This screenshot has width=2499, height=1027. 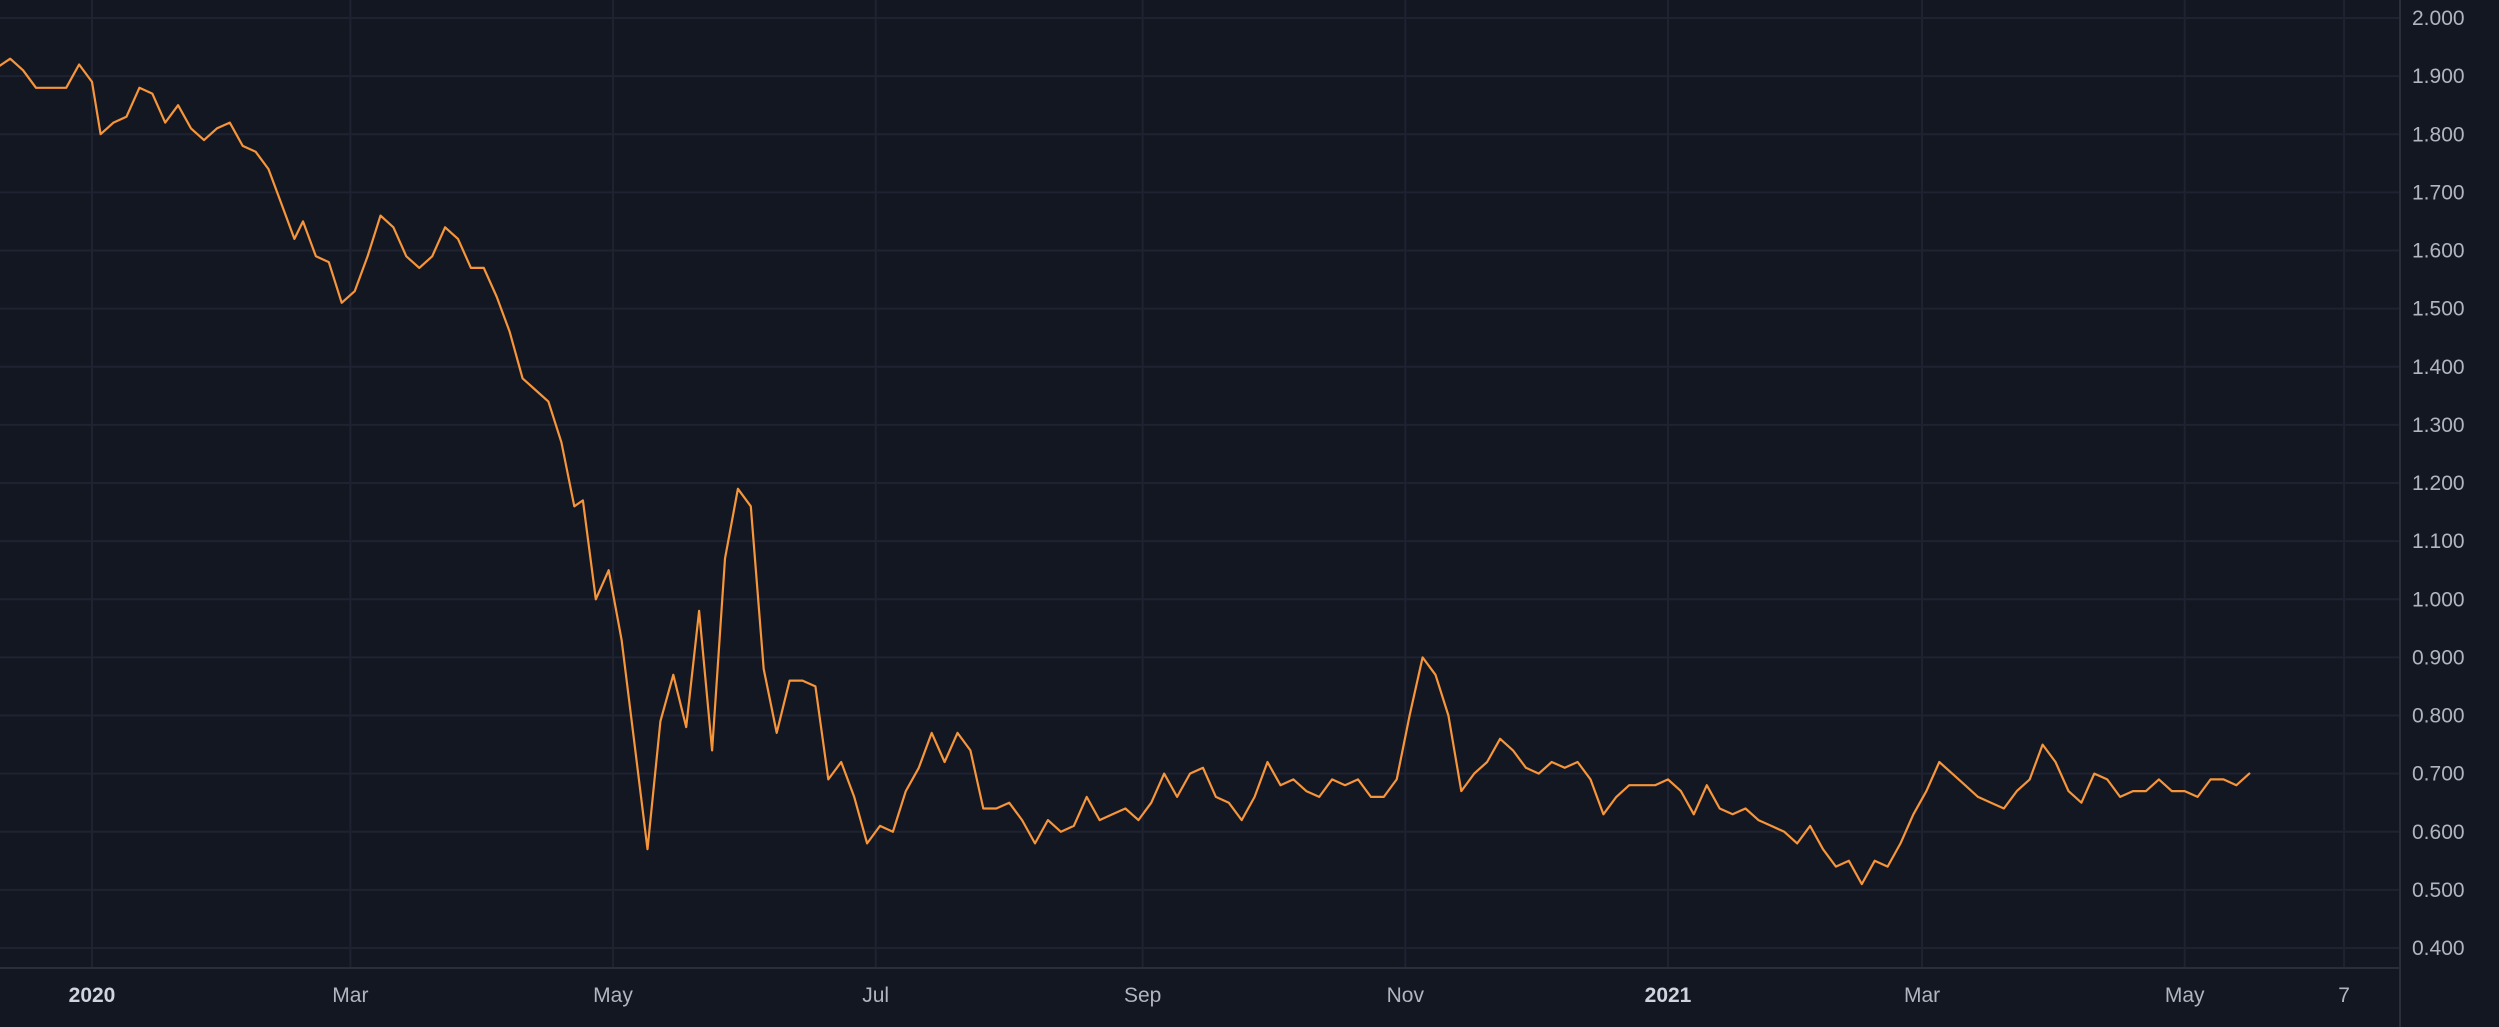 What do you see at coordinates (2438, 948) in the screenshot?
I see `y-tick-label: 0.400` at bounding box center [2438, 948].